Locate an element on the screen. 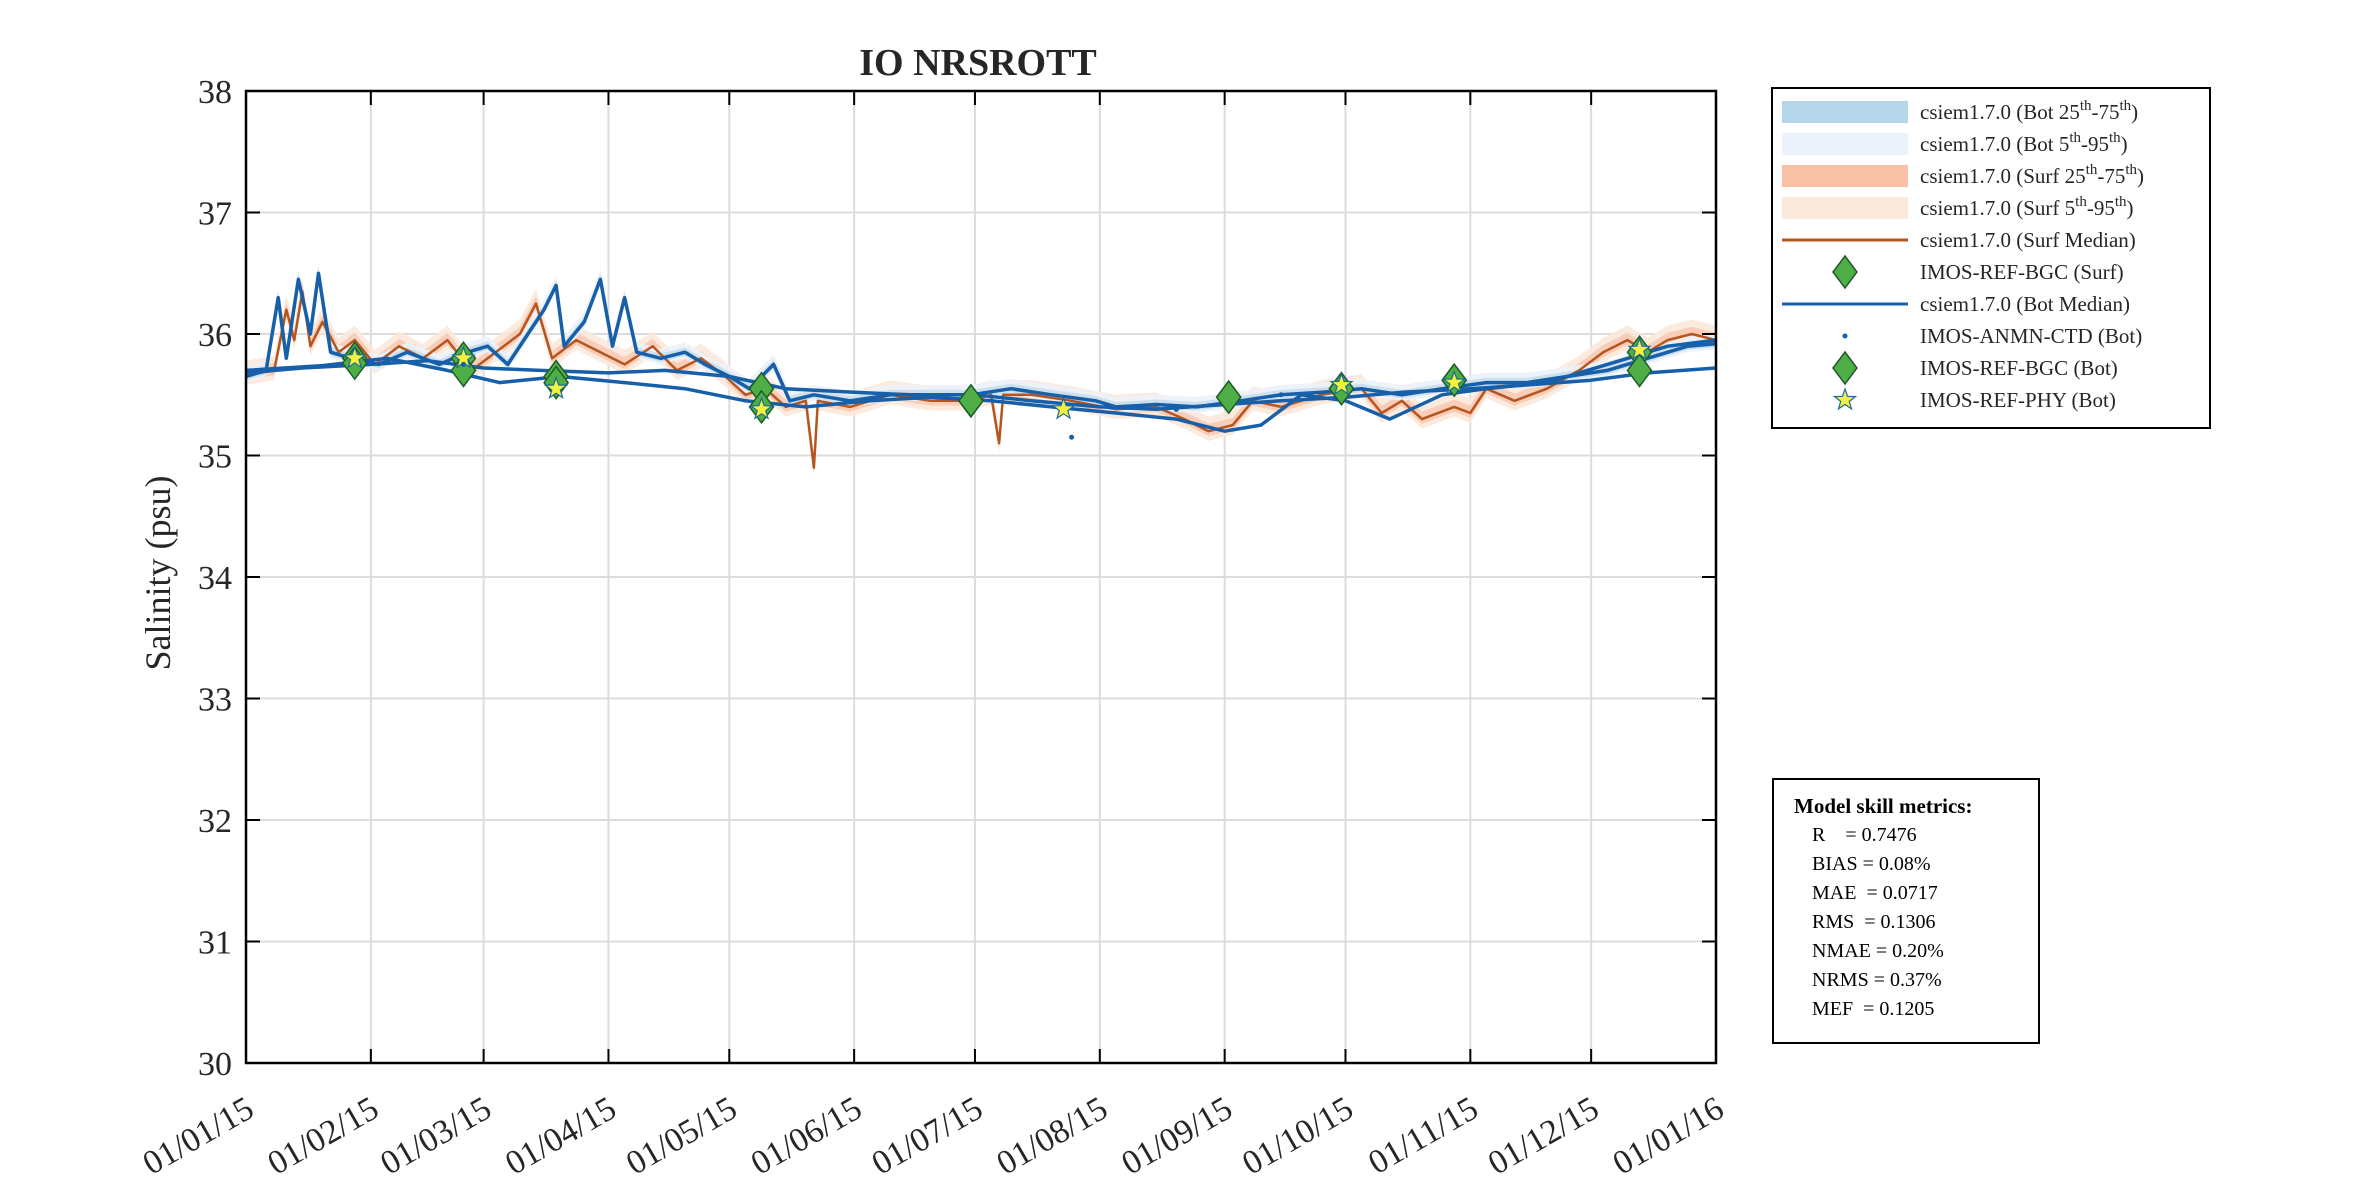  legend-label: csiem1.7.0 (Surf 5th-95th) is located at coordinates (2027, 207).